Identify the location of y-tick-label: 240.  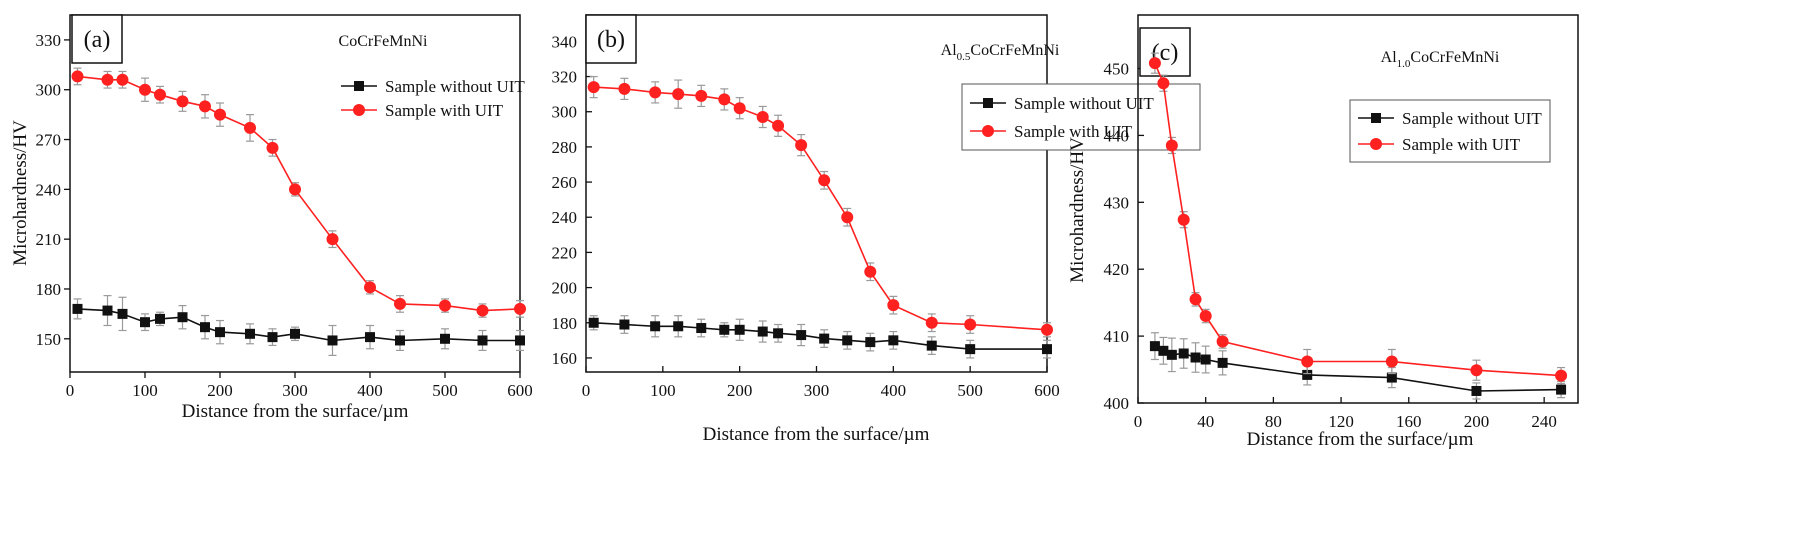
(49, 189).